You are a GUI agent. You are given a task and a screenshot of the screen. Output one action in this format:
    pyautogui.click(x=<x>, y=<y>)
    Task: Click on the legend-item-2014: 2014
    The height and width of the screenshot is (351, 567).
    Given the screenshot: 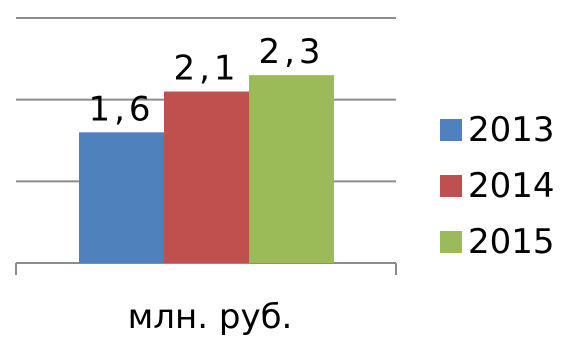 What is the action you would take?
    pyautogui.click(x=497, y=186)
    